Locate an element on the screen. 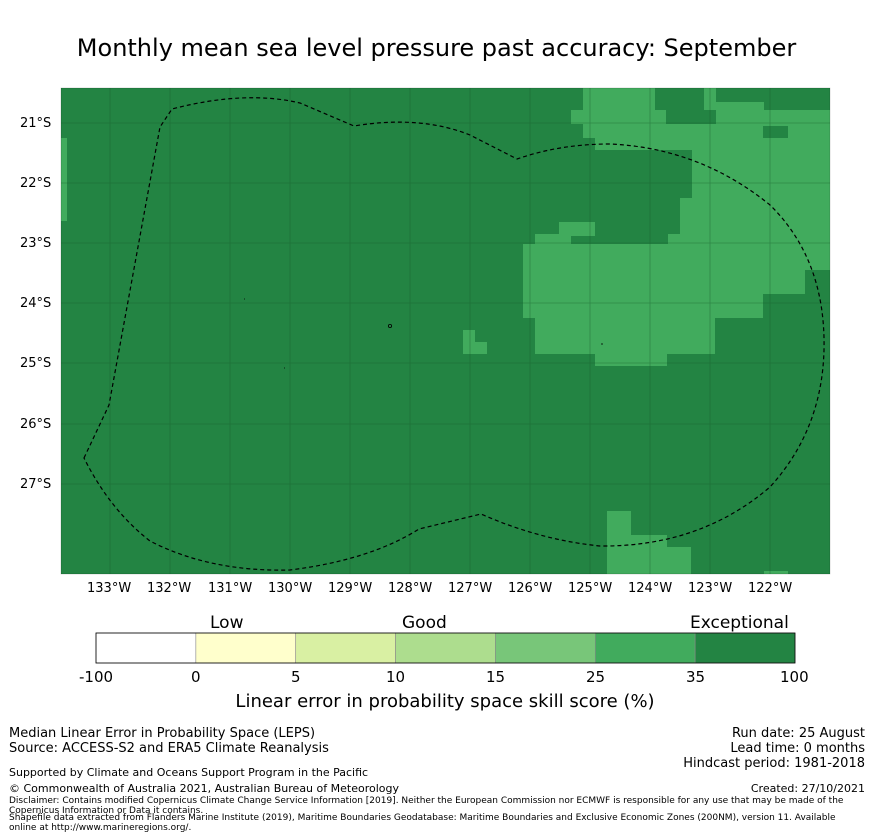  lat-label: 23°S is located at coordinates (36, 243).